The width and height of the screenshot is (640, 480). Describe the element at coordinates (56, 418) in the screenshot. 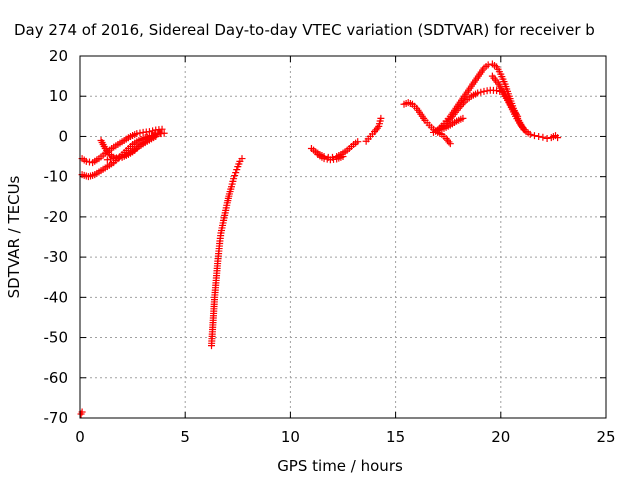

I see `y-tick-label: -70` at that location.